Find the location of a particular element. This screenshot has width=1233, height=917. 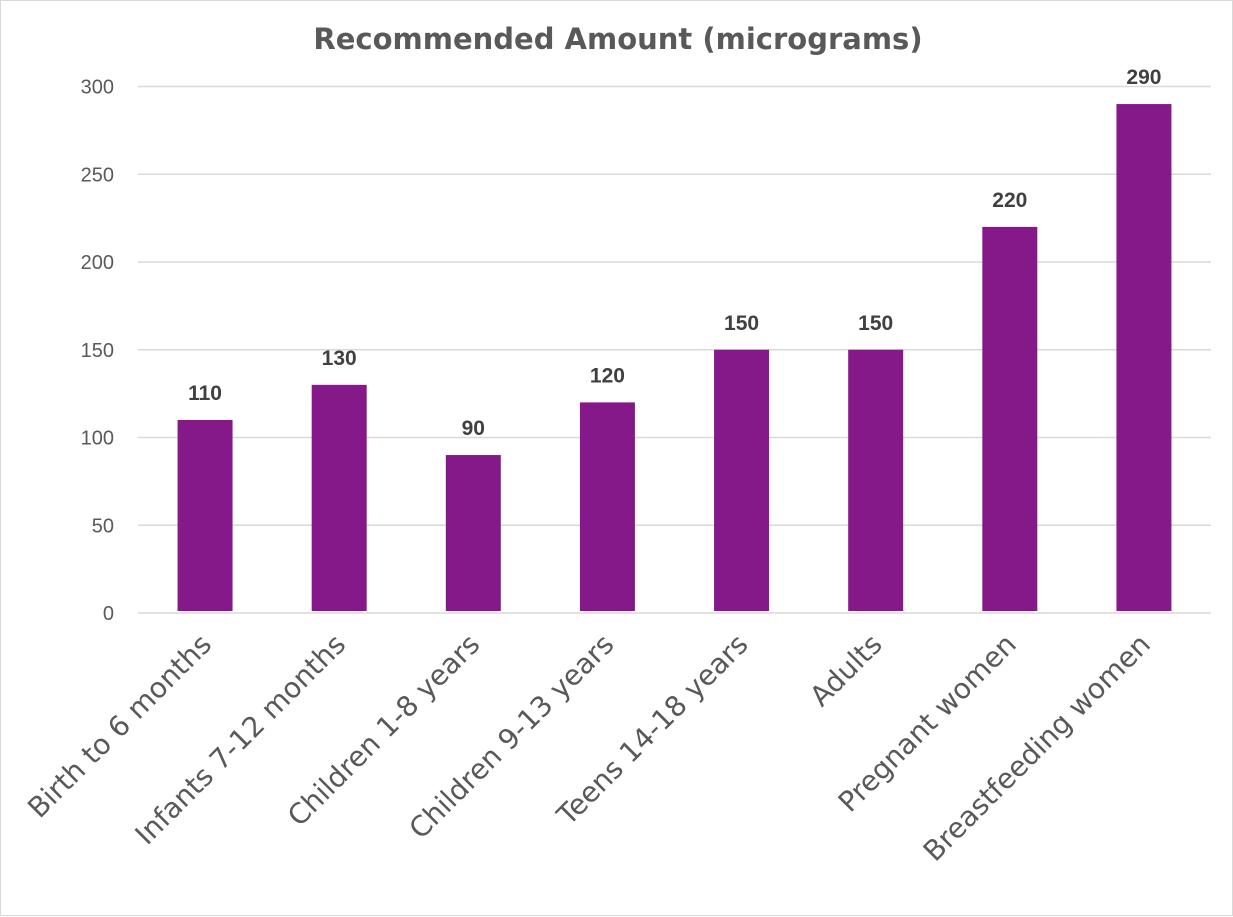

y-tick-label: 0 is located at coordinates (108, 614).